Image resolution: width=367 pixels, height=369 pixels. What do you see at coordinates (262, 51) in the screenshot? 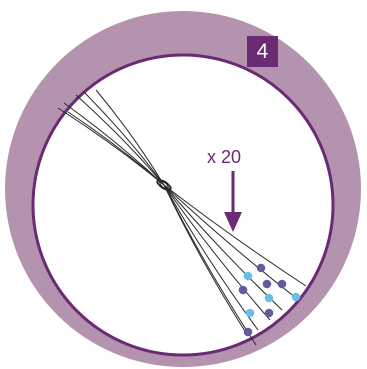
I see `step-badge: 4` at bounding box center [262, 51].